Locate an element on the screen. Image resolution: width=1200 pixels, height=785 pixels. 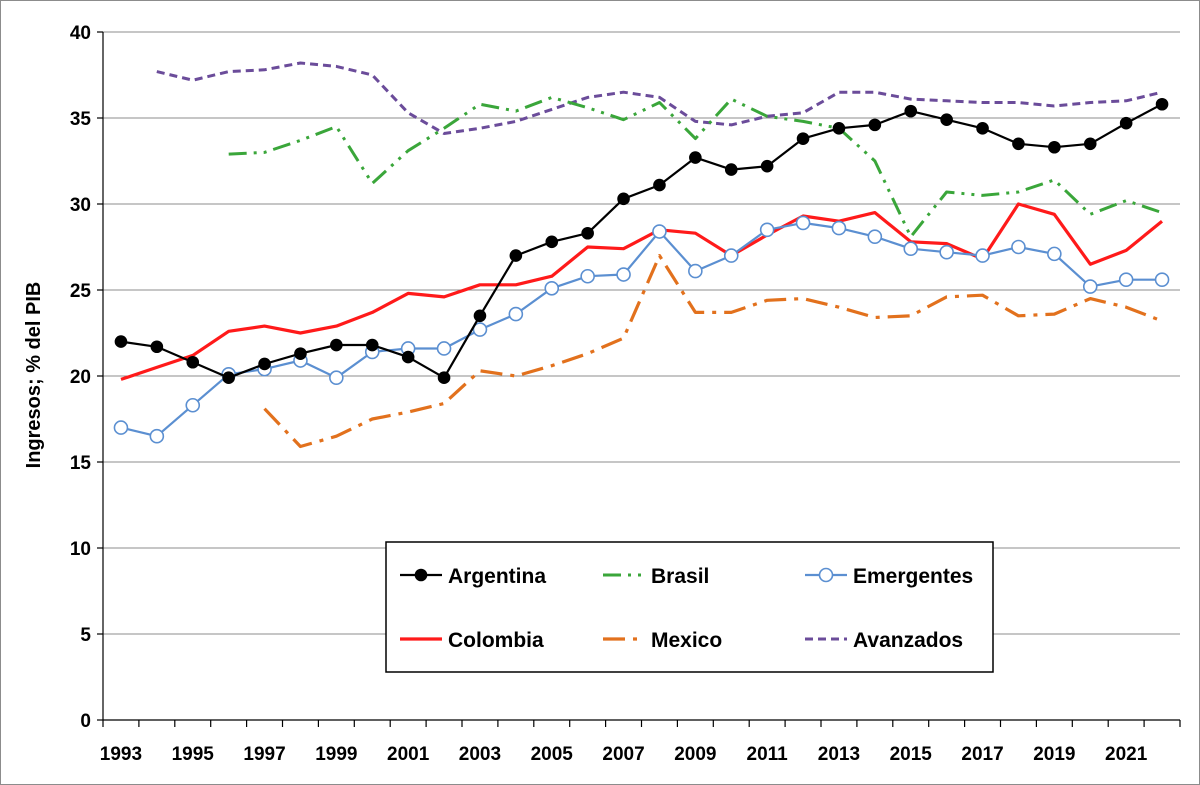
y-tick-label: 15 is located at coordinates (81, 463).